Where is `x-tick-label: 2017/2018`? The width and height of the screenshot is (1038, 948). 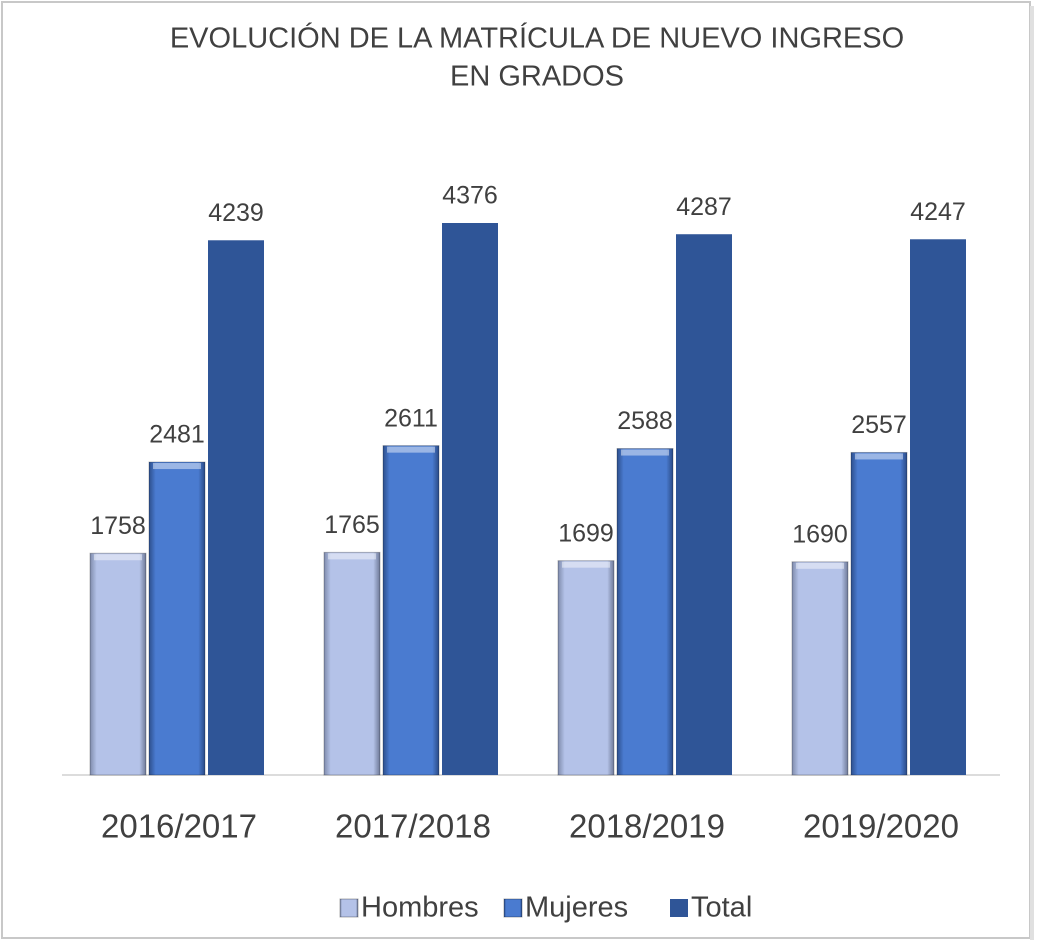 x-tick-label: 2017/2018 is located at coordinates (413, 826).